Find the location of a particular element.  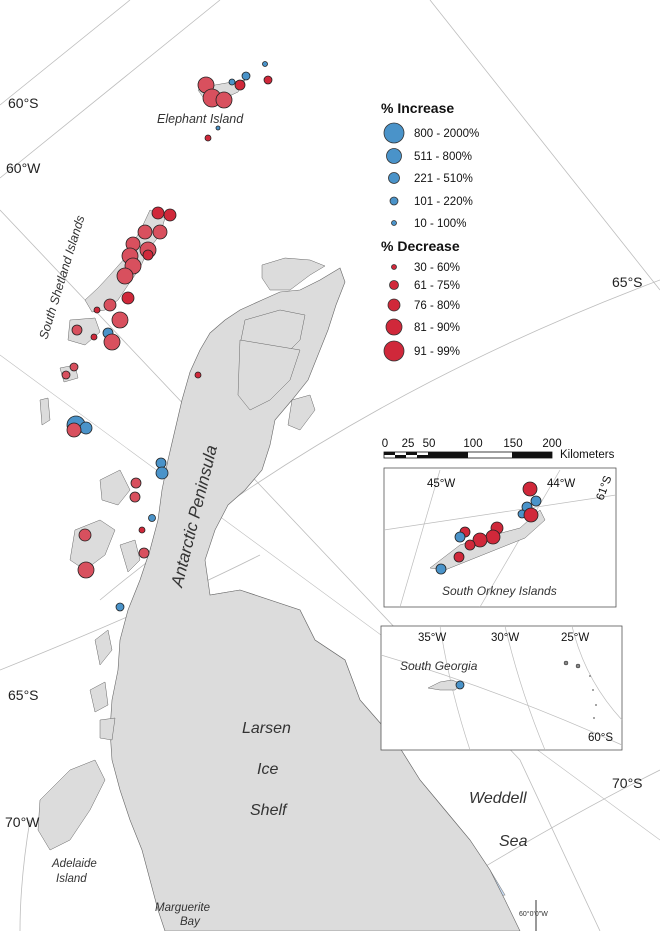

legend-increase-item: 10 - 100% is located at coordinates (440, 224).